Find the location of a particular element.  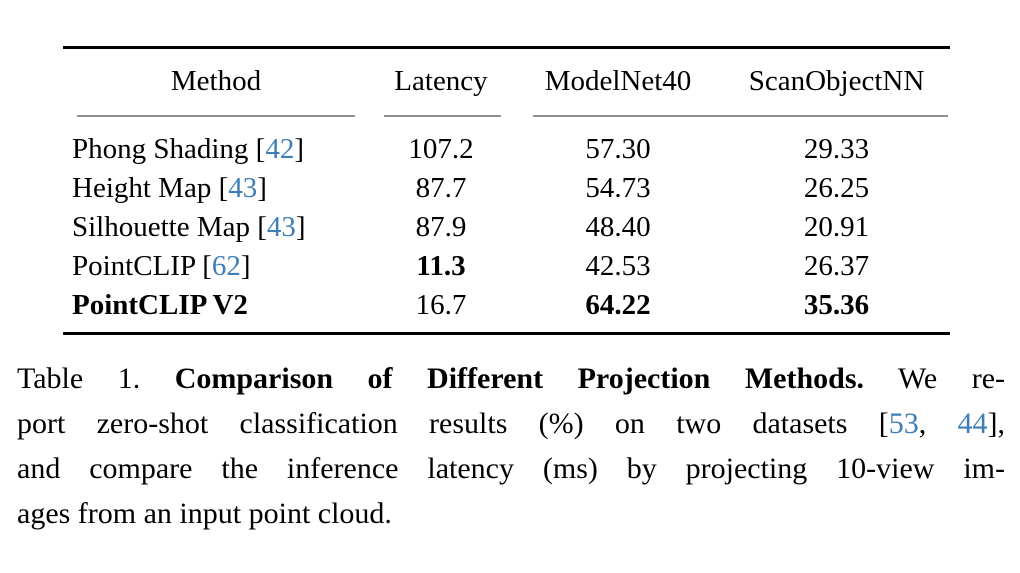

table-top-rule is located at coordinates (506, 47).